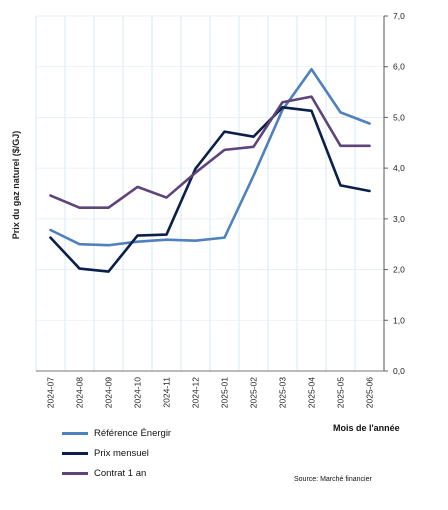 This screenshot has width=448, height=510. What do you see at coordinates (370, 392) in the screenshot?
I see `x-tick-label: 2025-06` at bounding box center [370, 392].